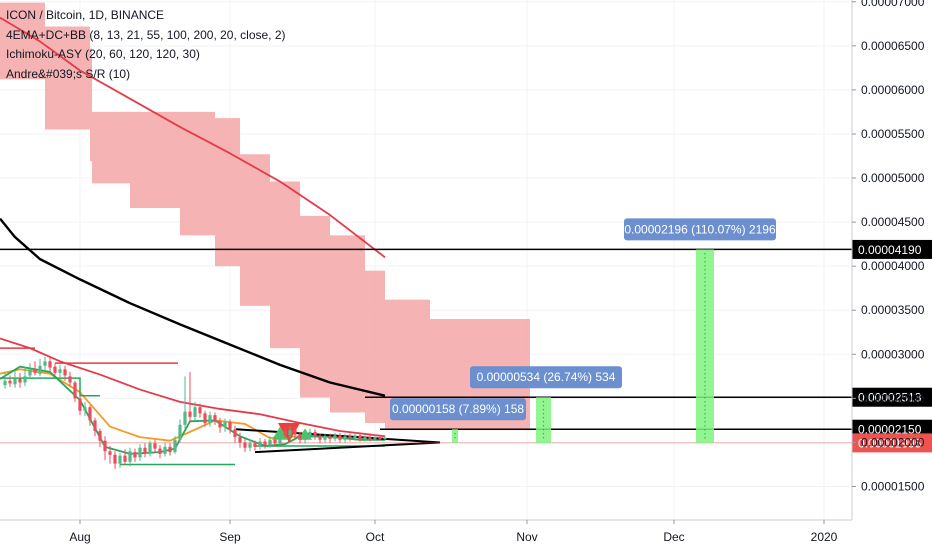 The width and height of the screenshot is (932, 555). What do you see at coordinates (893, 178) in the screenshot?
I see `y-tick-label: 0.00005000` at bounding box center [893, 178].